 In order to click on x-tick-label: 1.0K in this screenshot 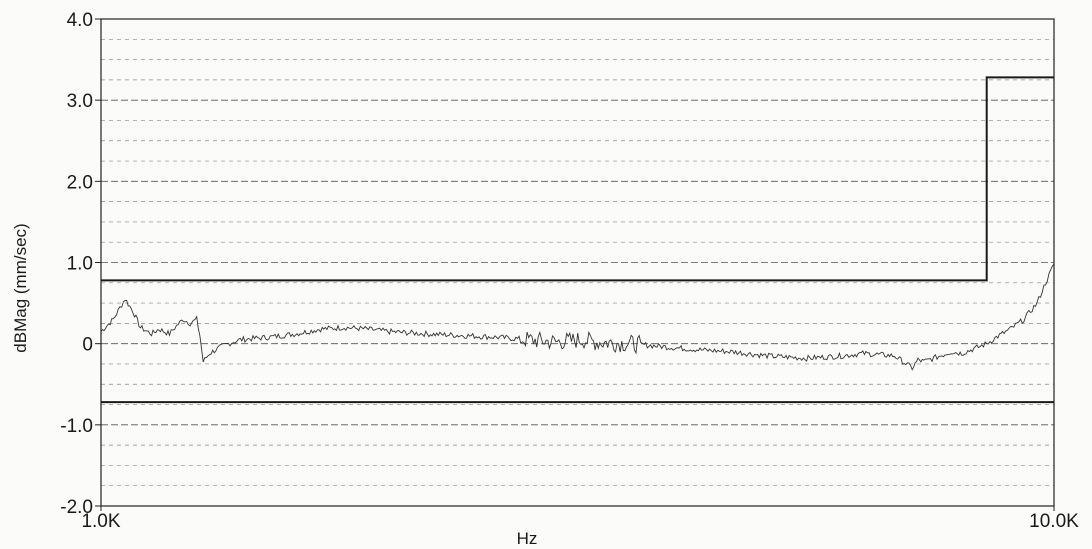, I will do `click(100, 521)`.